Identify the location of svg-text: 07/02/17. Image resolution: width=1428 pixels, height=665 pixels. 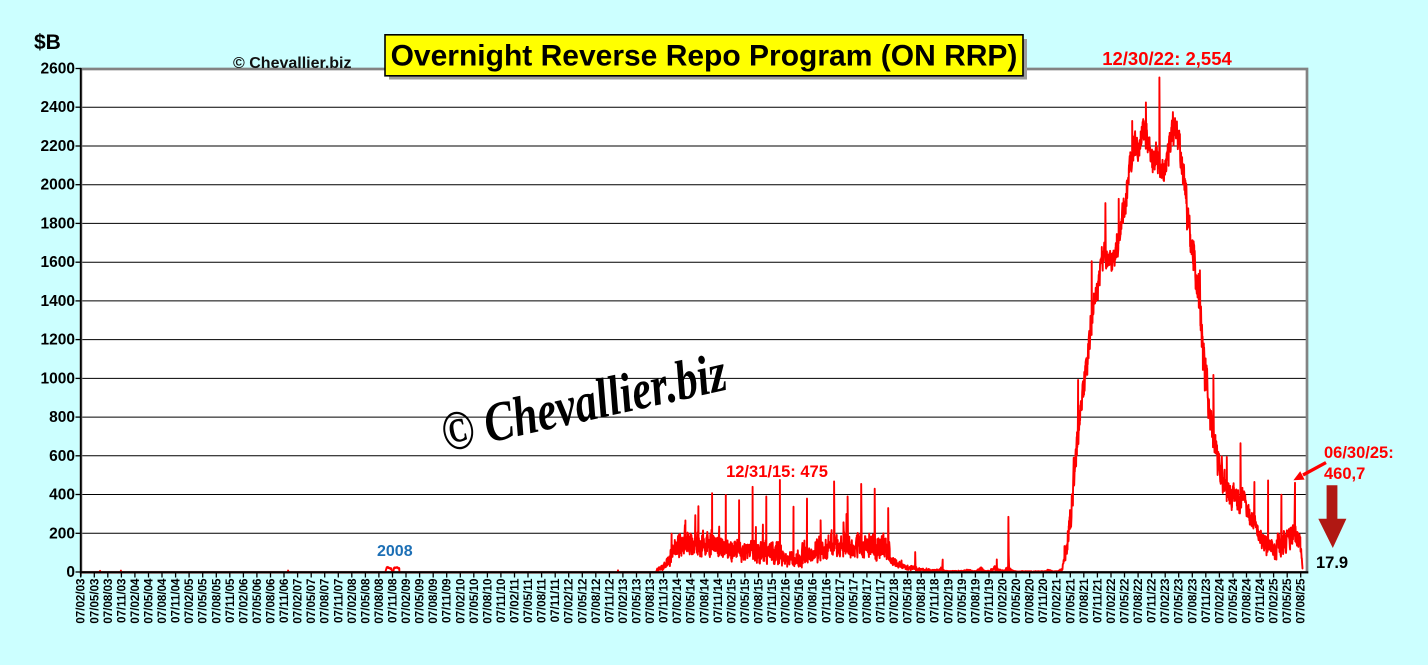
(840, 601).